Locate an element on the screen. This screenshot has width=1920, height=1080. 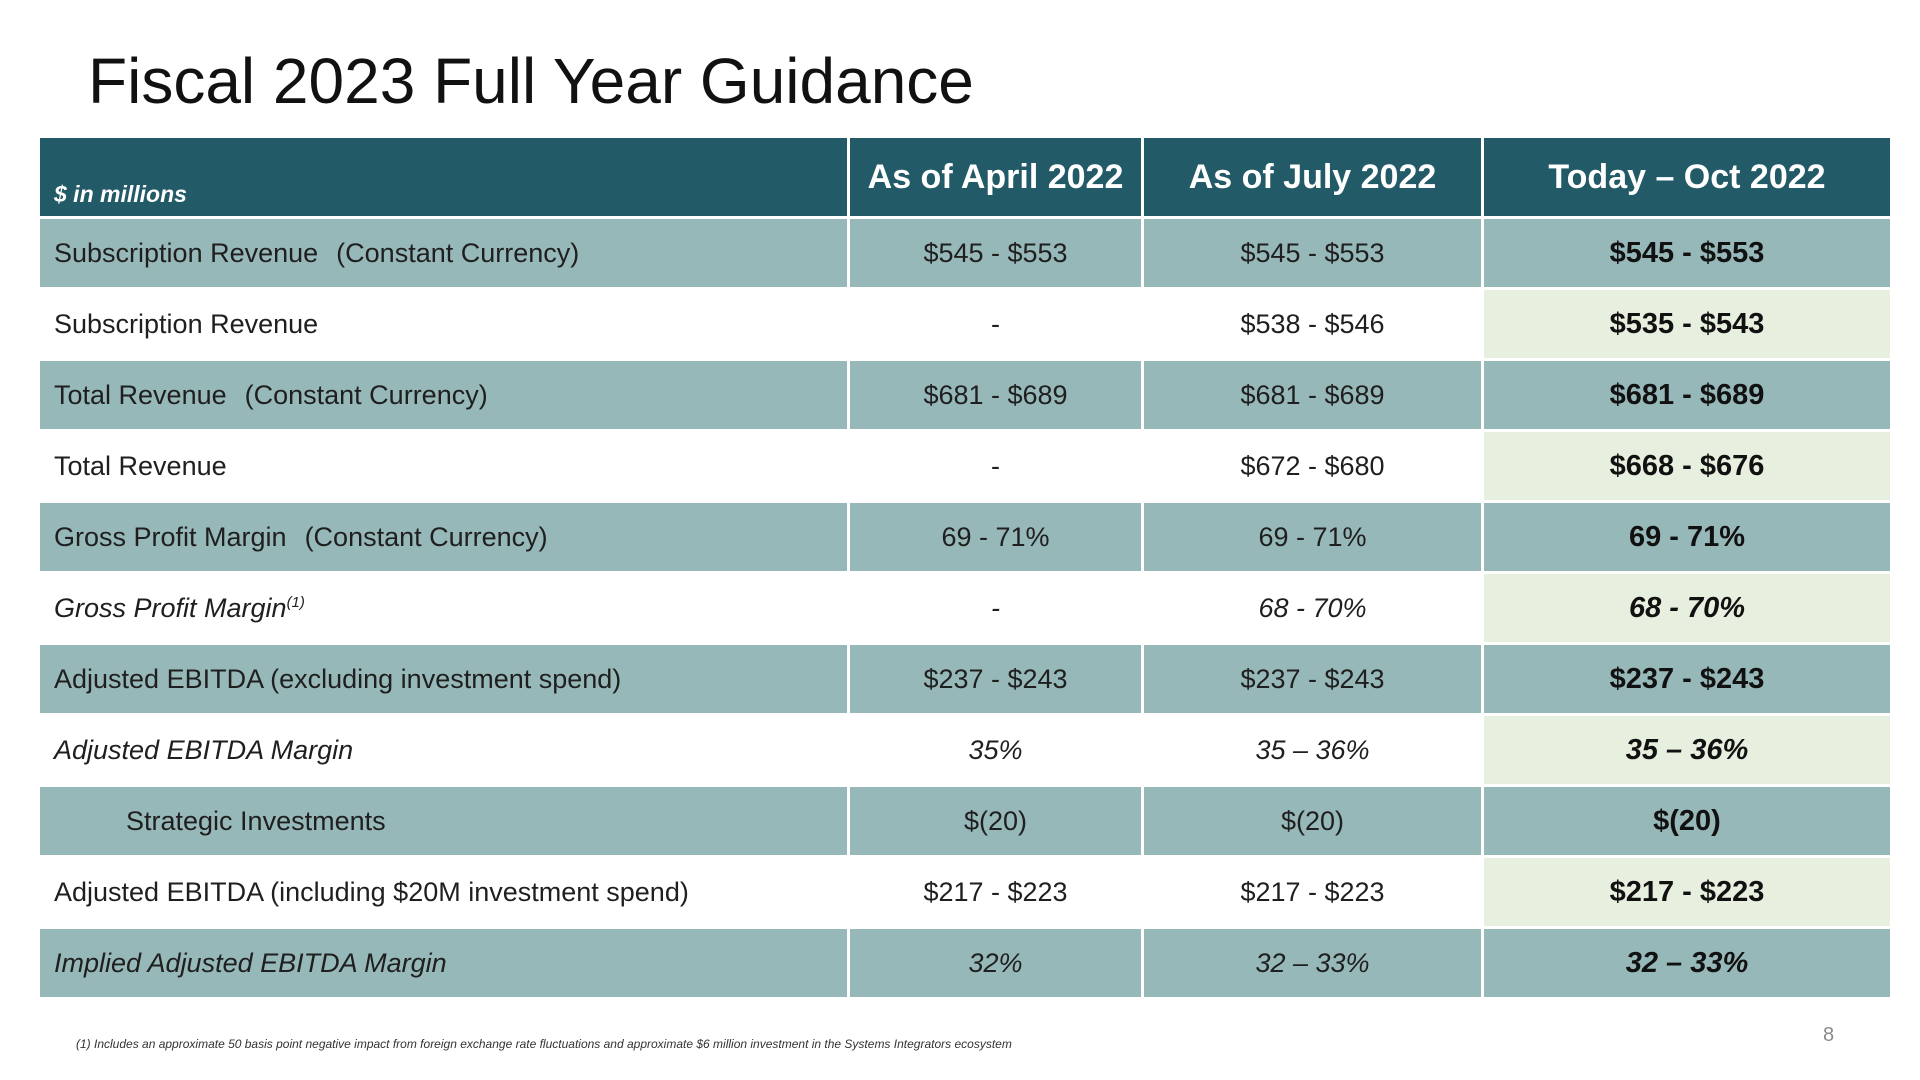
row-label: Strategic Investments is located at coordinates (445, 819).